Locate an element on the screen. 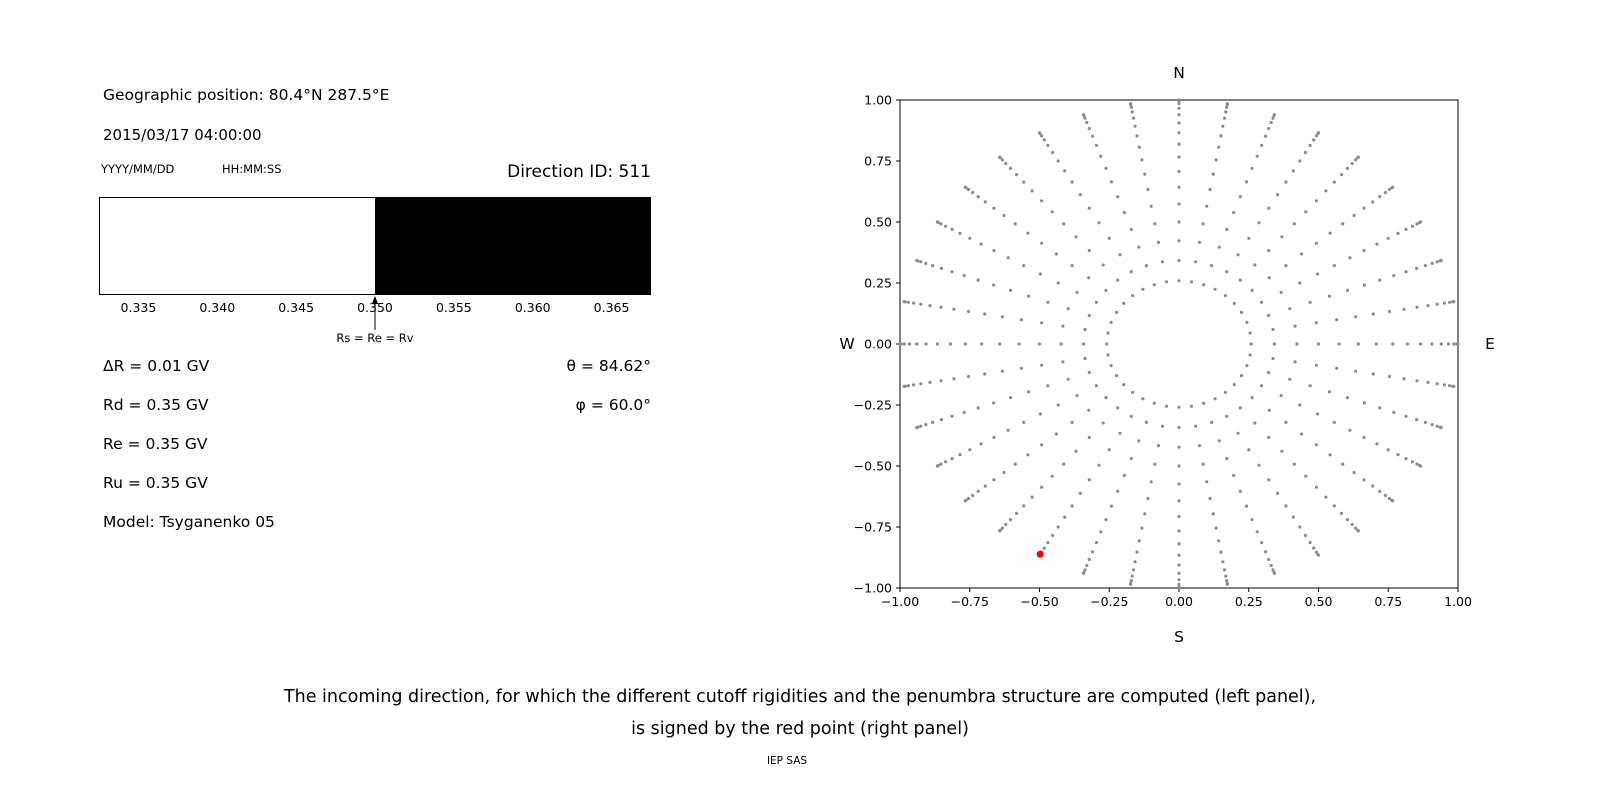  svg-text: 0.355 is located at coordinates (454, 307).